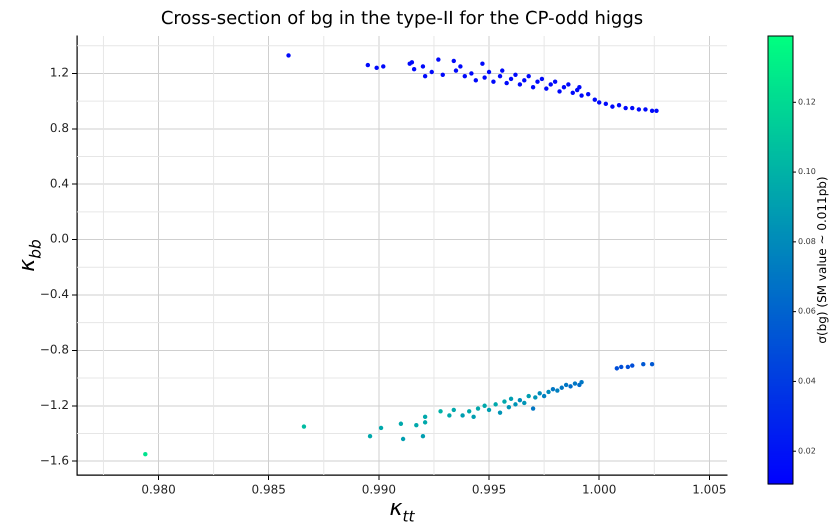  I want to click on color-bar-label: 0.08, so click(807, 241).